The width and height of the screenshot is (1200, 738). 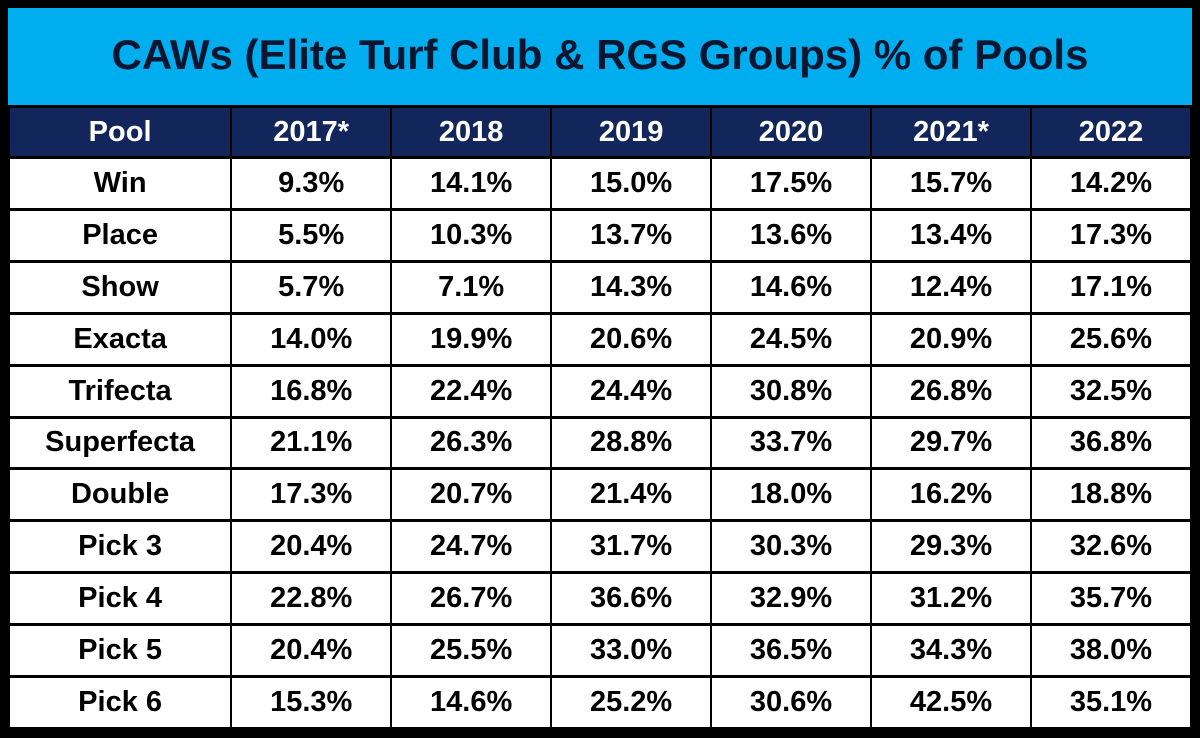 I want to click on value-cell: 21.4%, so click(x=631, y=495).